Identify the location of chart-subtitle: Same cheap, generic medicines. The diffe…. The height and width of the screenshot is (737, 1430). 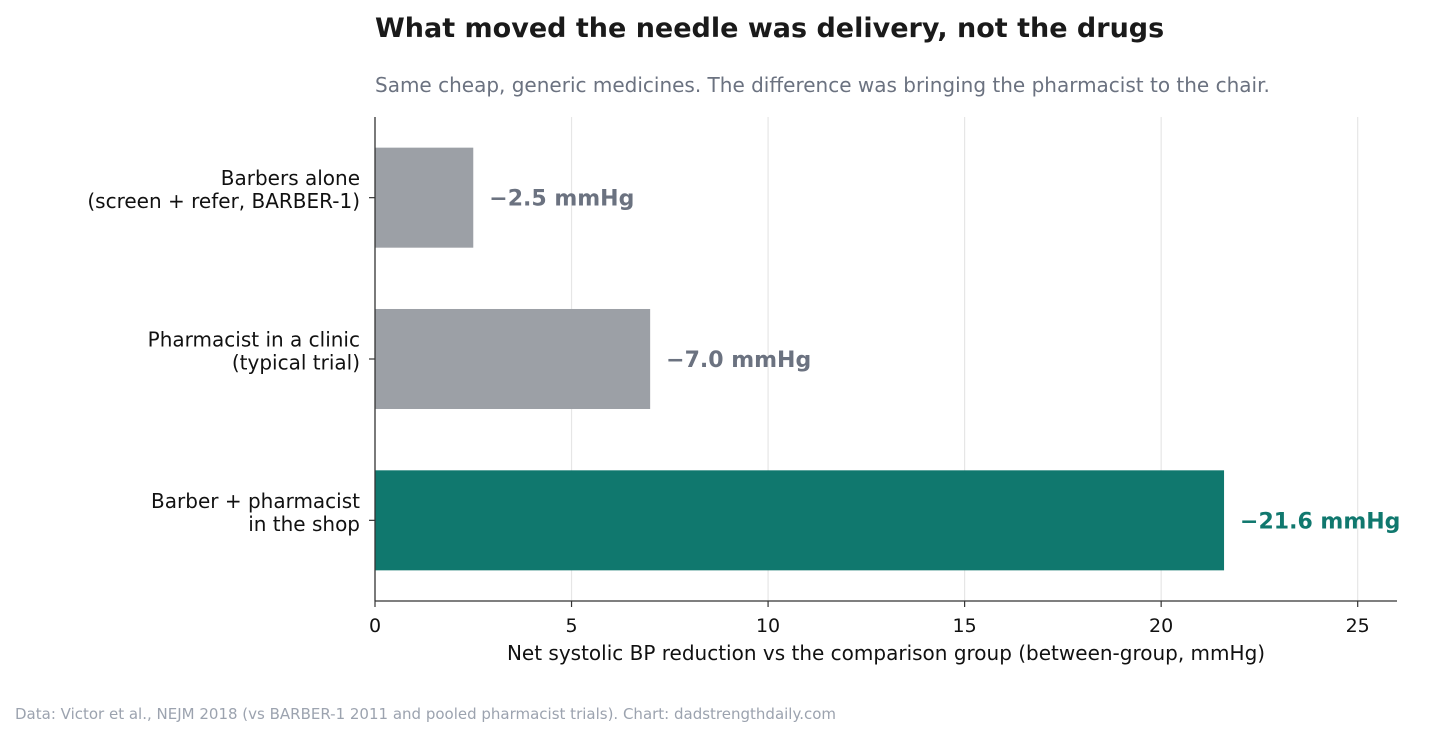
(822, 85).